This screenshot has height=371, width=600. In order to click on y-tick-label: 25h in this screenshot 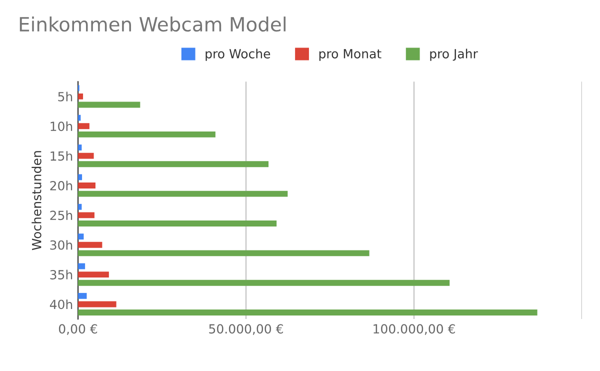, I will do `click(61, 215)`.